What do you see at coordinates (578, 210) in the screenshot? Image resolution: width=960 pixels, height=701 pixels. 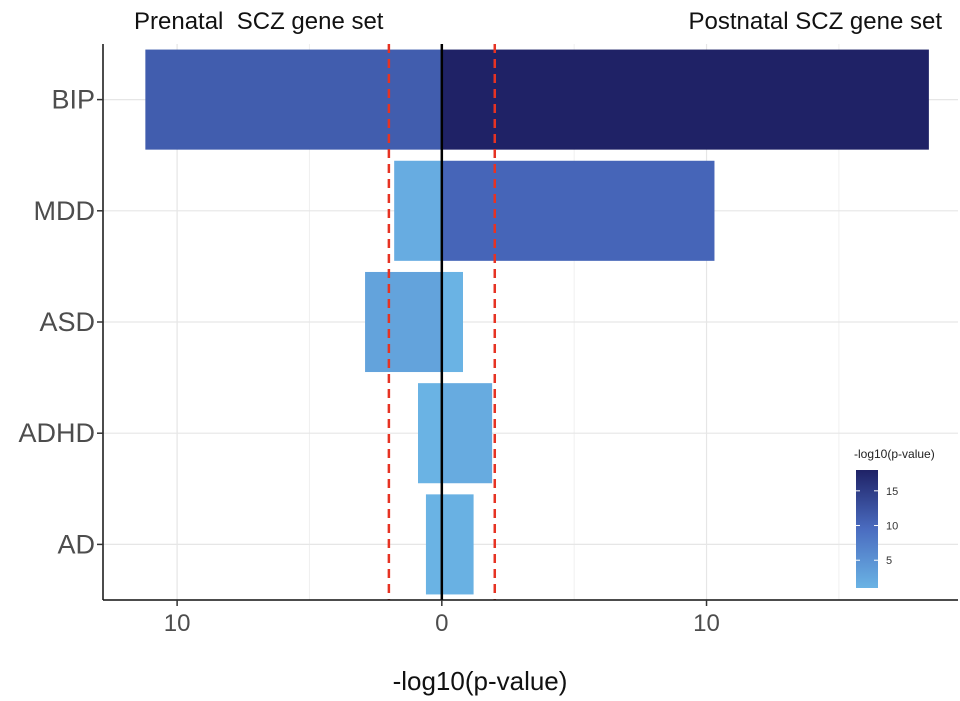 I see `bar-postnatal-mdd` at bounding box center [578, 210].